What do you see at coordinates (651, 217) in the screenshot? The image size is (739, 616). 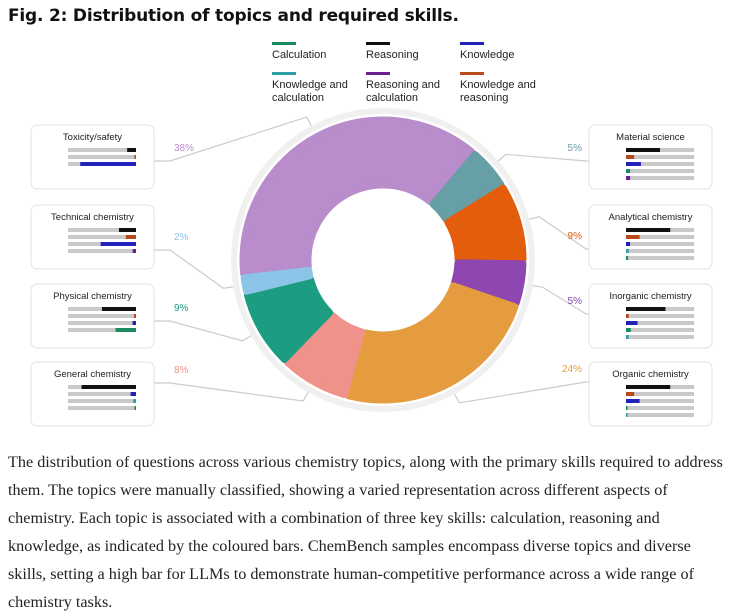 I see `card-title-analytical-chemistry: Analytical chemistry` at bounding box center [651, 217].